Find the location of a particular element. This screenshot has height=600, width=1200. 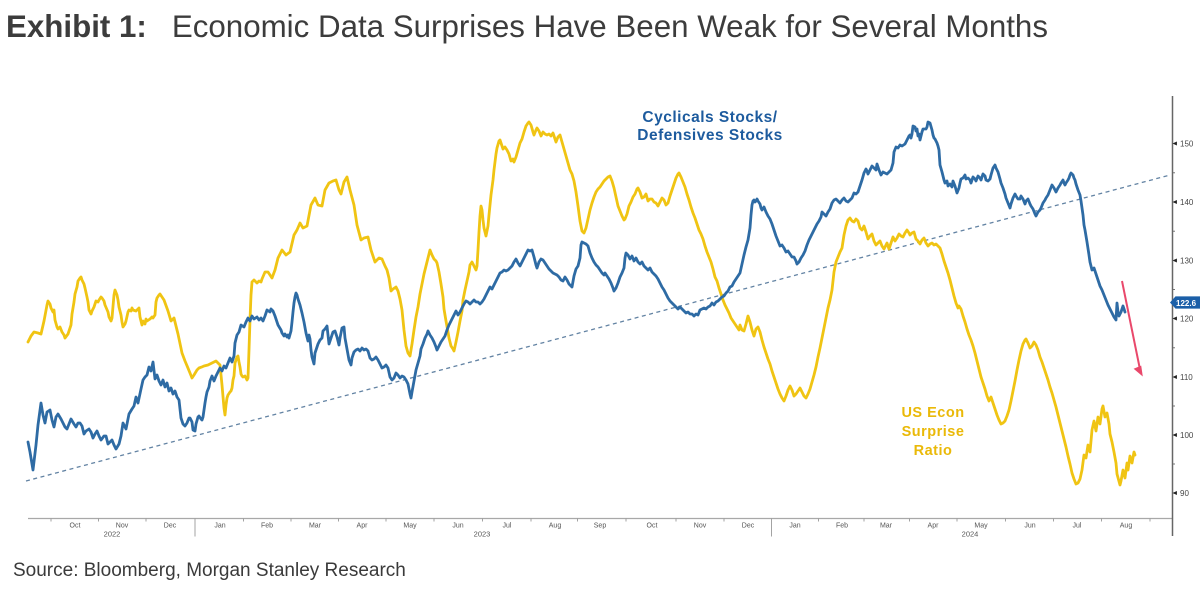

svg-text: Ratio is located at coordinates (933, 451).